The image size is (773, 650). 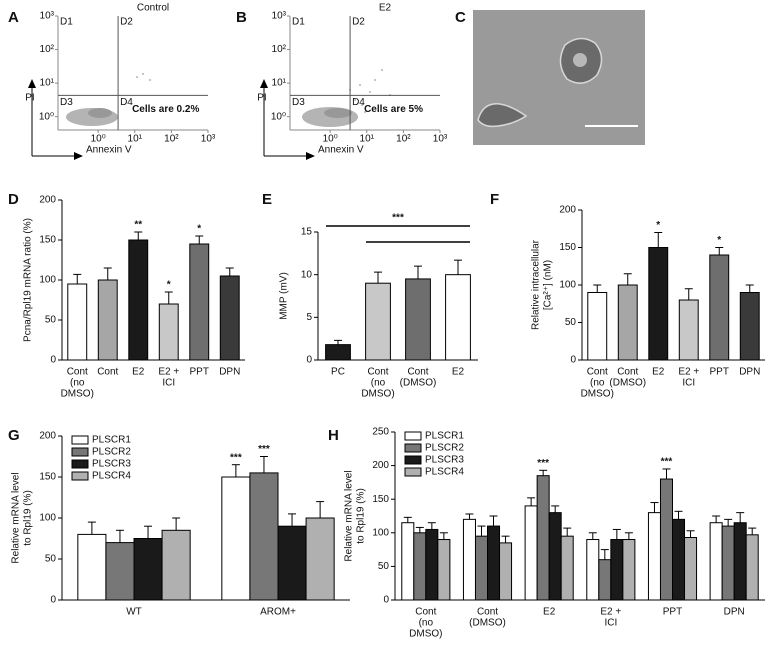 What do you see at coordinates (307, 232) in the screenshot?
I see `y-tick-label: 15` at bounding box center [307, 232].